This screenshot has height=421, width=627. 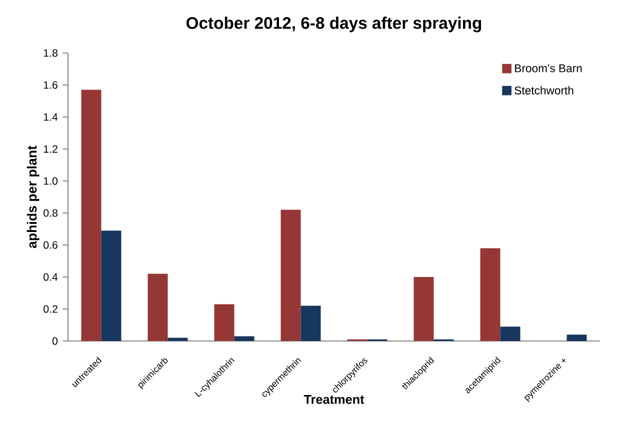 I want to click on y-tick-label: 1.0, so click(x=51, y=181).